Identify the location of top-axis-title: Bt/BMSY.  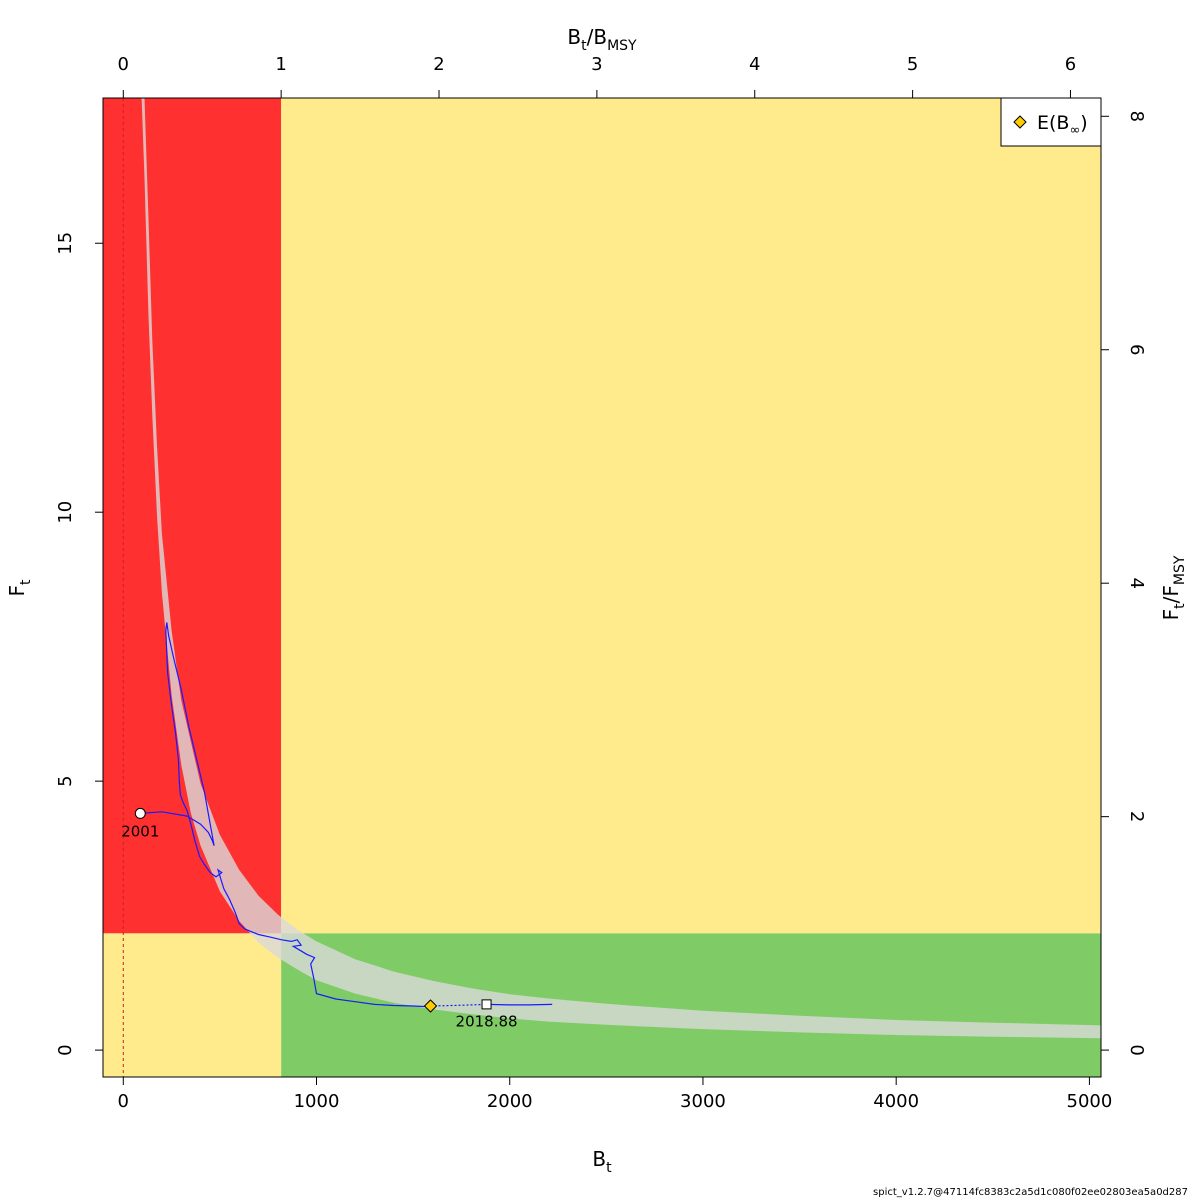
(602, 39).